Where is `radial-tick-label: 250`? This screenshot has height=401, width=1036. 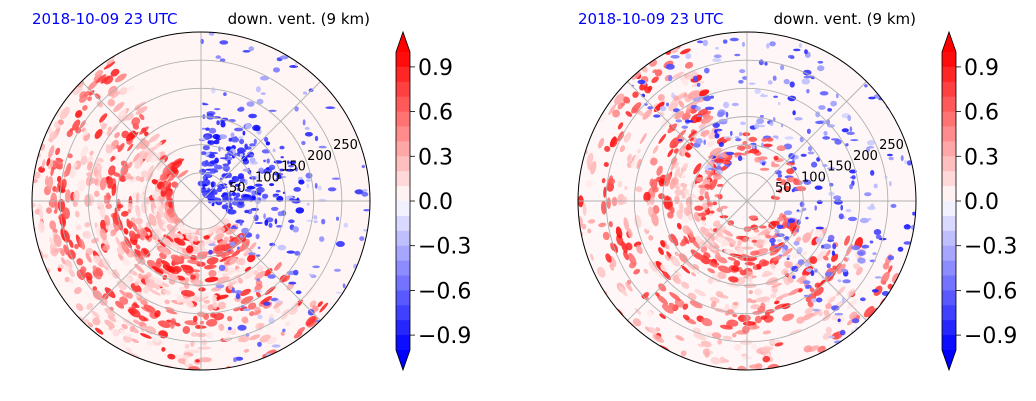 radial-tick-label: 250 is located at coordinates (345, 145).